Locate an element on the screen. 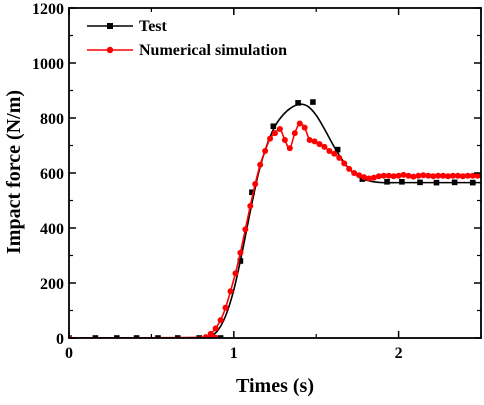  legend: Test Numerical simulation is located at coordinates (187, 38).